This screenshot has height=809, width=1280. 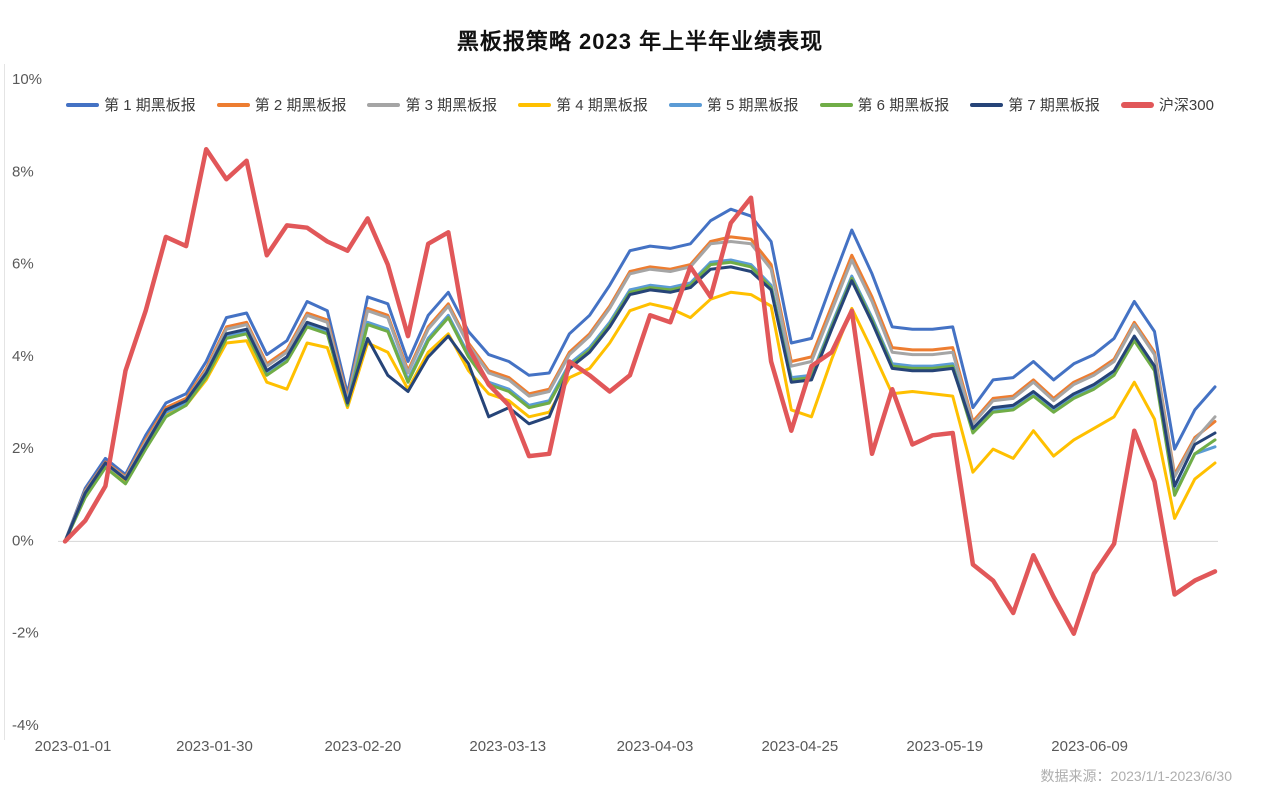 What do you see at coordinates (1054, 105) in the screenshot?
I see `legend-label: 第 7 期黑板报` at bounding box center [1054, 105].